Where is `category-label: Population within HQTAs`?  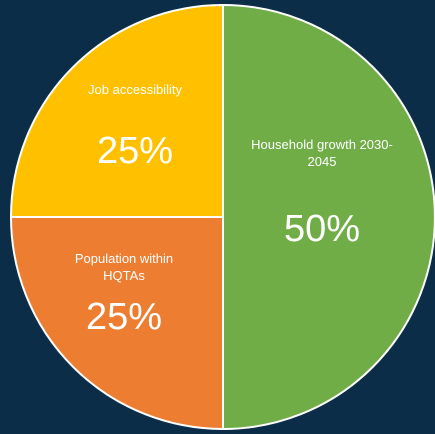 category-label: Population within HQTAs is located at coordinates (124, 267).